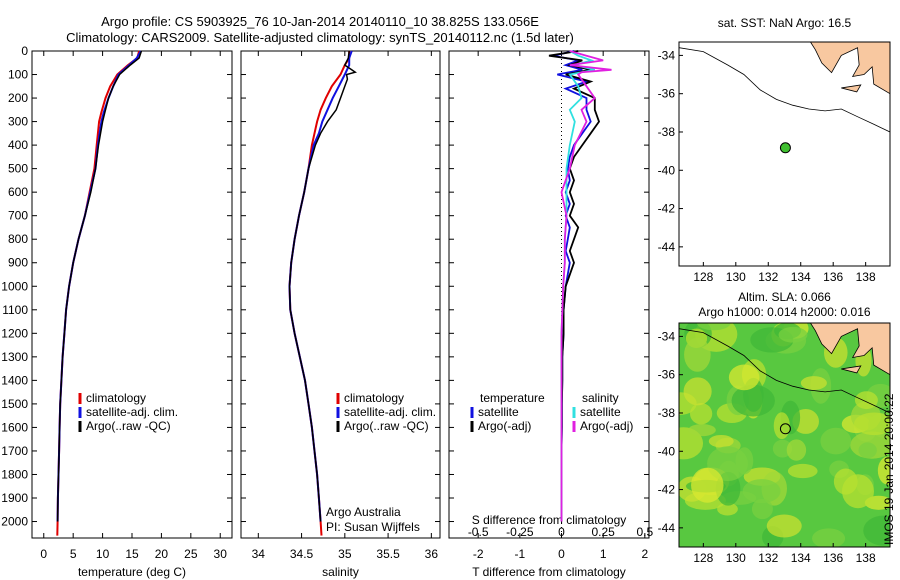  Describe the element at coordinates (18, 192) in the screenshot. I see `depth-tick-label: 600` at that location.